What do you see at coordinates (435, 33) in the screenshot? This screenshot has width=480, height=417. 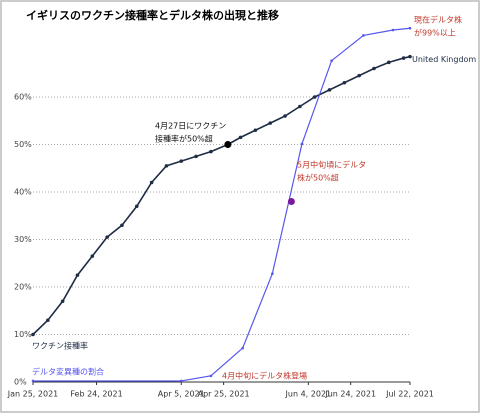 I see `annotation: が99%以上` at bounding box center [435, 33].